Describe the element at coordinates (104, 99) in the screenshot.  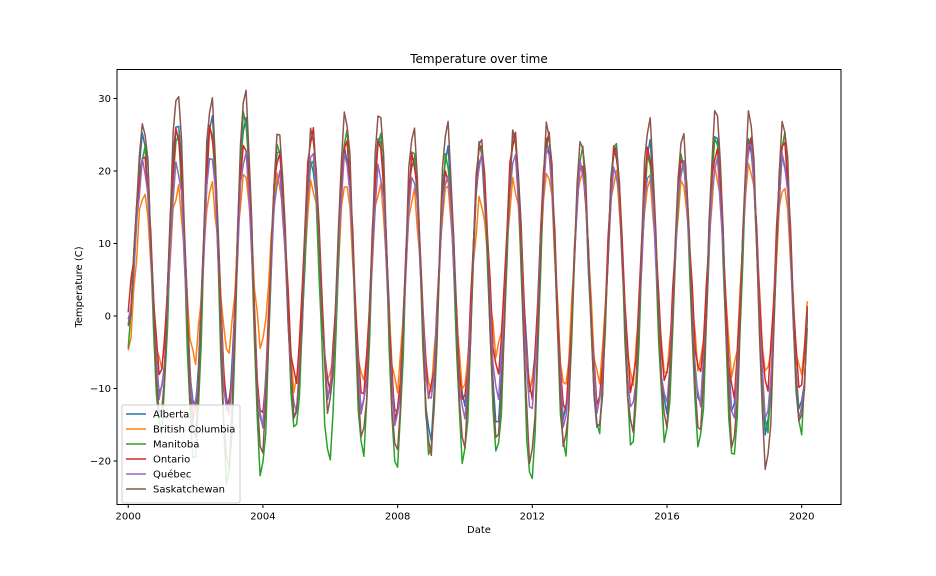
I see `y-tick-label: 30` at that location.